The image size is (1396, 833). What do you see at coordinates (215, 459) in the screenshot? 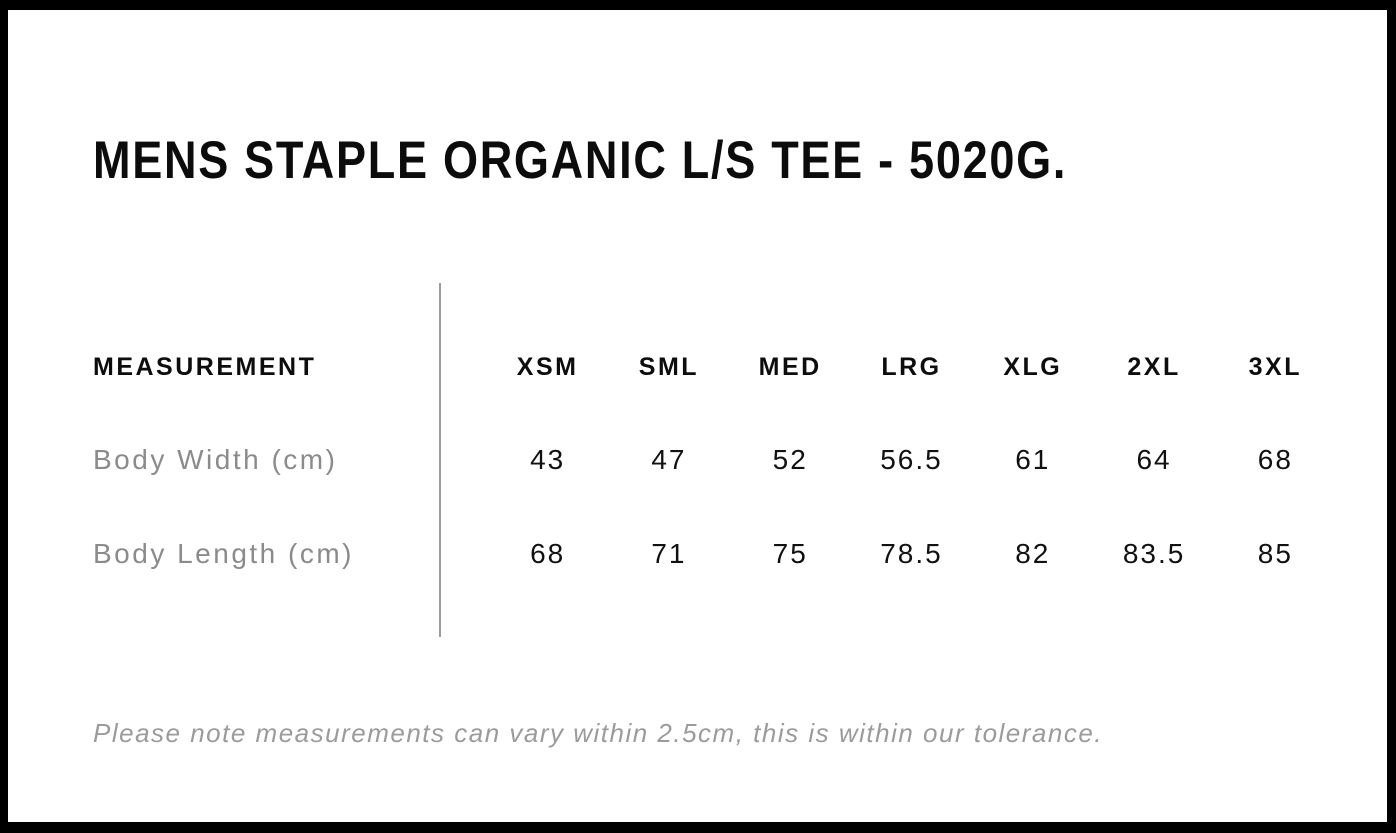
I see `row-label: Body Width (cm)` at bounding box center [215, 459].